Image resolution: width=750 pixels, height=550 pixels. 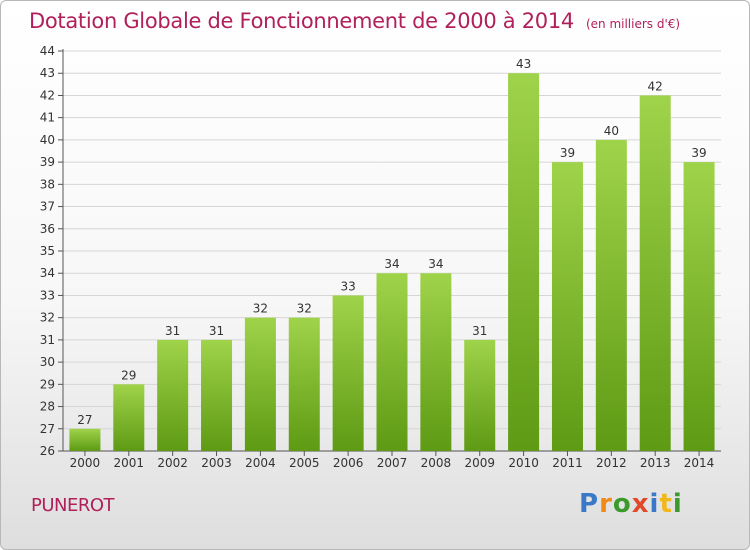 I want to click on x-tick-label: 2014, so click(x=699, y=463).